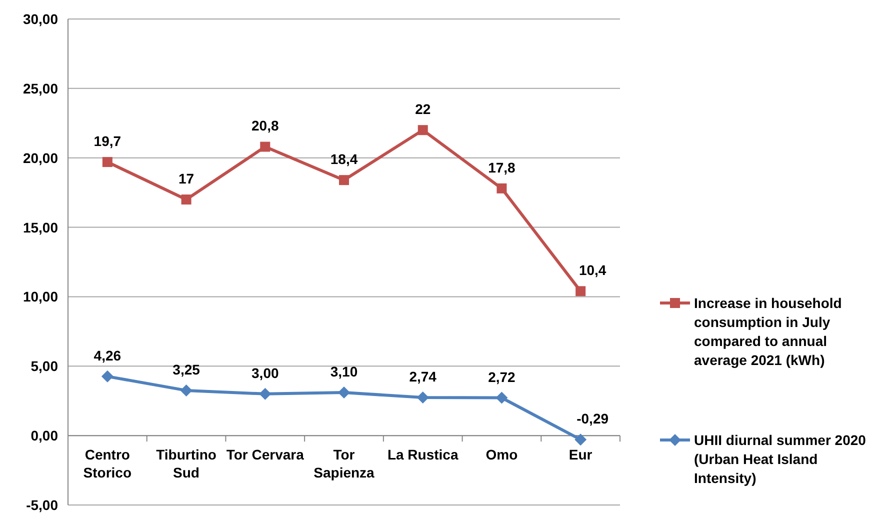 This screenshot has height=513, width=874. What do you see at coordinates (422, 454) in the screenshot?
I see `x-tick-label: La Rustica` at bounding box center [422, 454].